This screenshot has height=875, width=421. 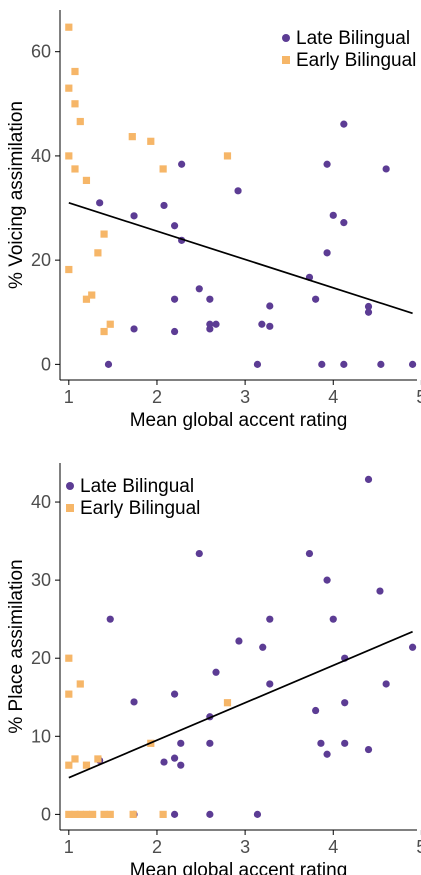 What do you see at coordinates (16, 195) in the screenshot?
I see `y-axis-title: % Voicing assimilation` at bounding box center [16, 195].